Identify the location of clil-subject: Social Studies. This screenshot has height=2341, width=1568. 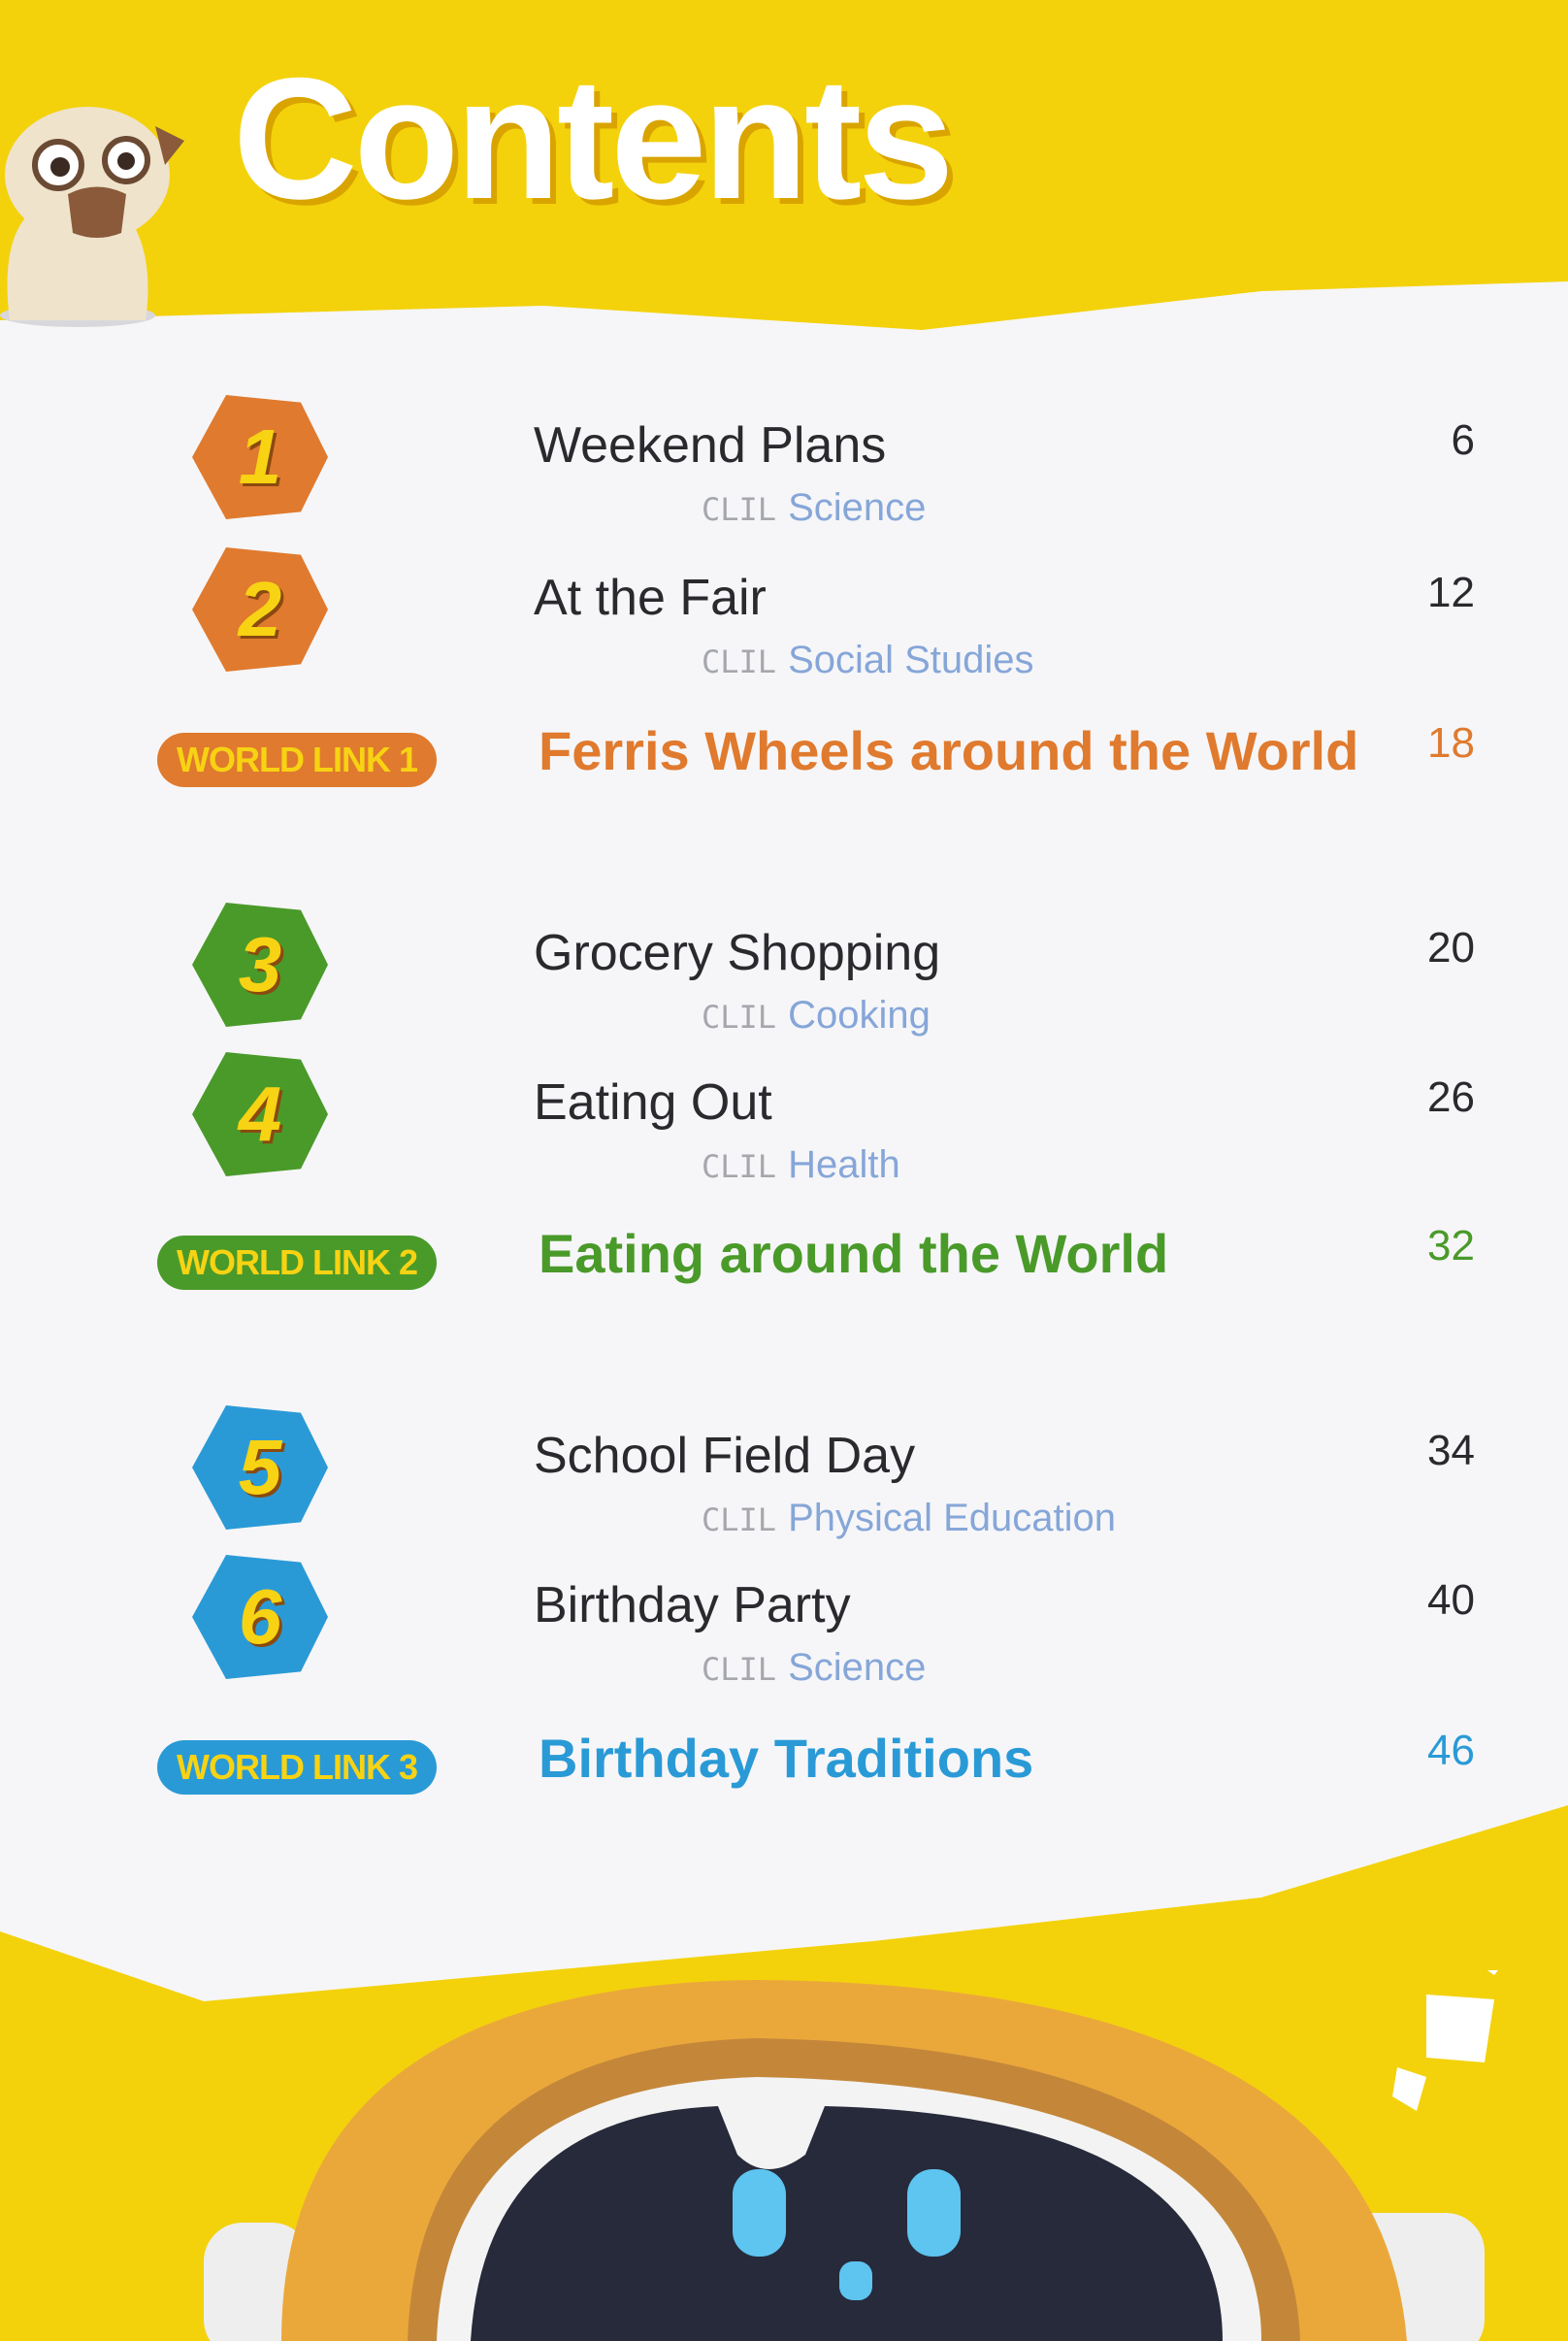
(911, 660).